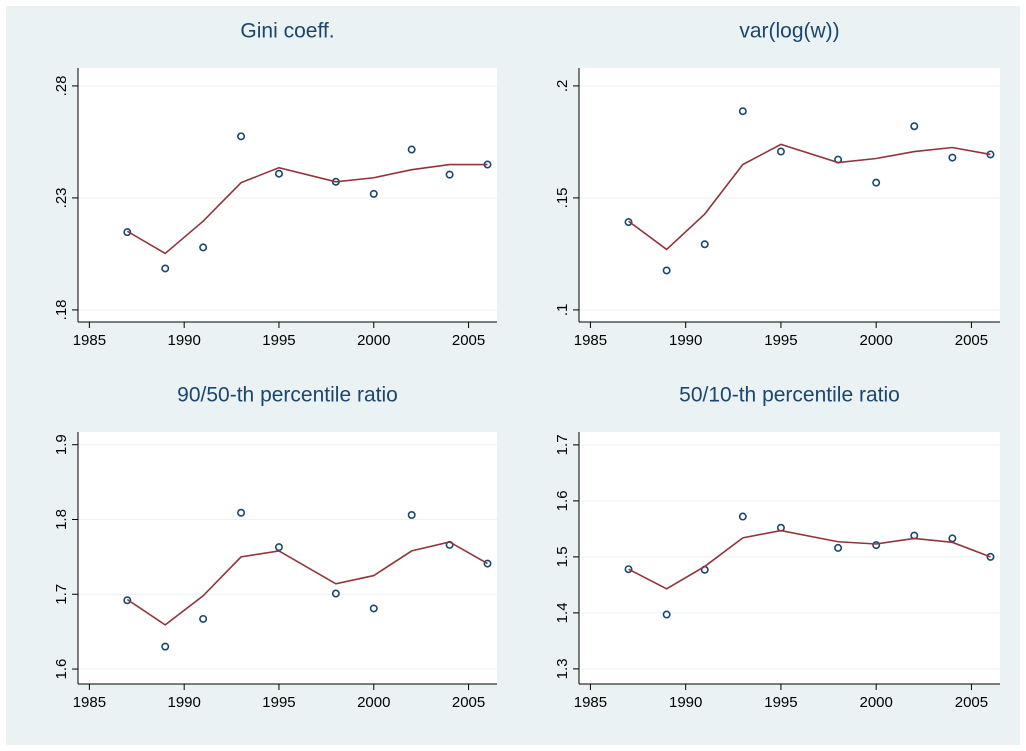 This screenshot has height=751, width=1026. Describe the element at coordinates (562, 86) in the screenshot. I see `y-tick-label: .2` at that location.